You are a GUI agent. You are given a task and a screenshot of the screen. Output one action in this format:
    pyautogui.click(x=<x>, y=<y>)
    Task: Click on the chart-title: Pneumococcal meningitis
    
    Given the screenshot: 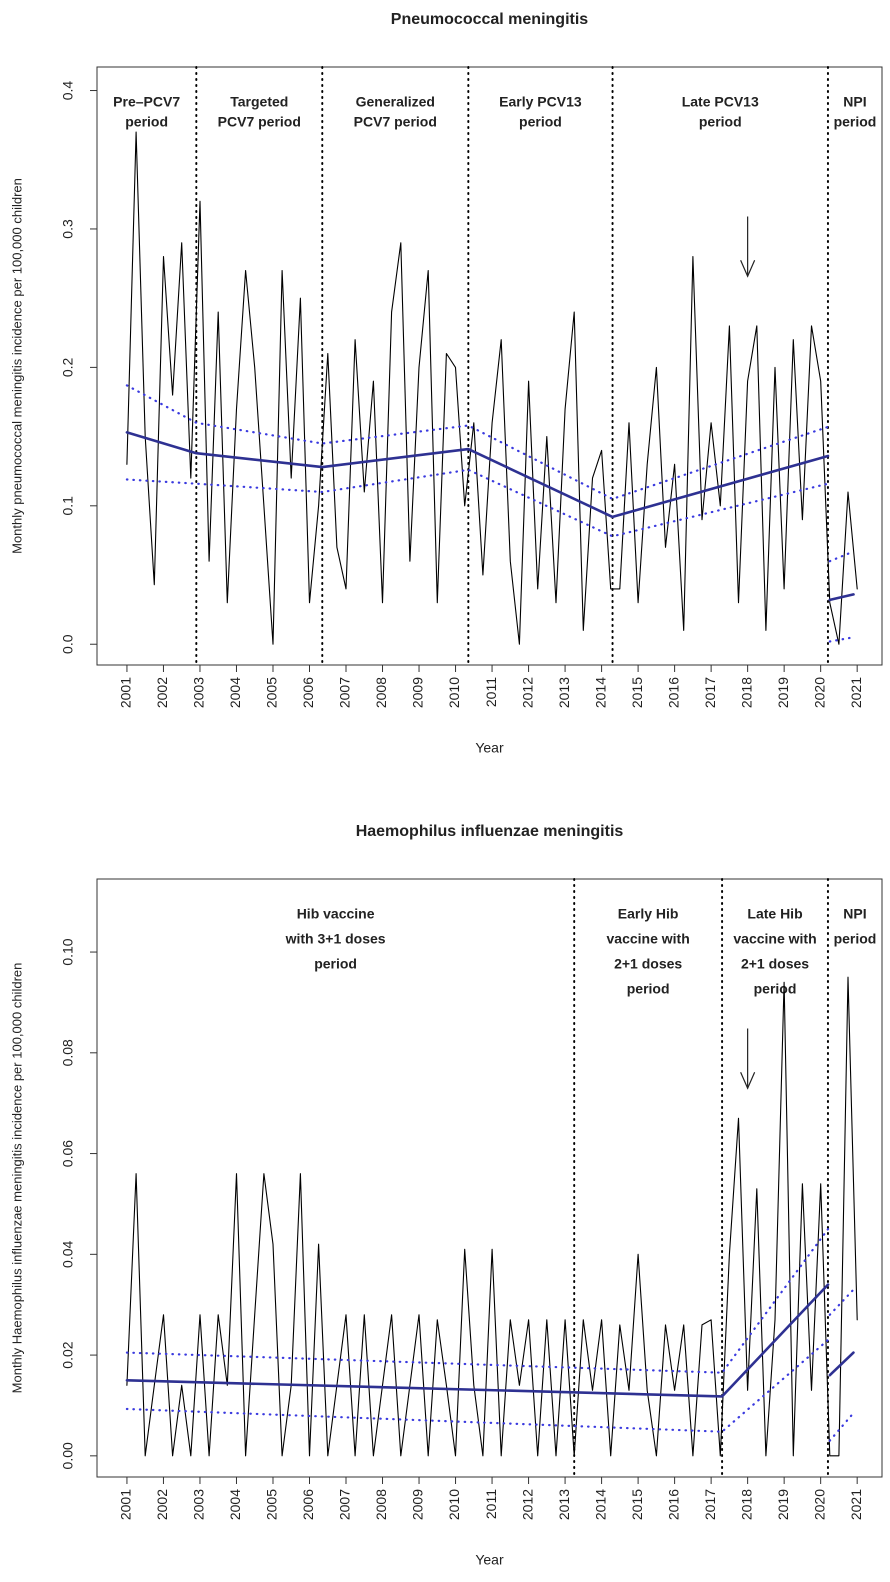 What is the action you would take?
    pyautogui.click(x=489, y=19)
    